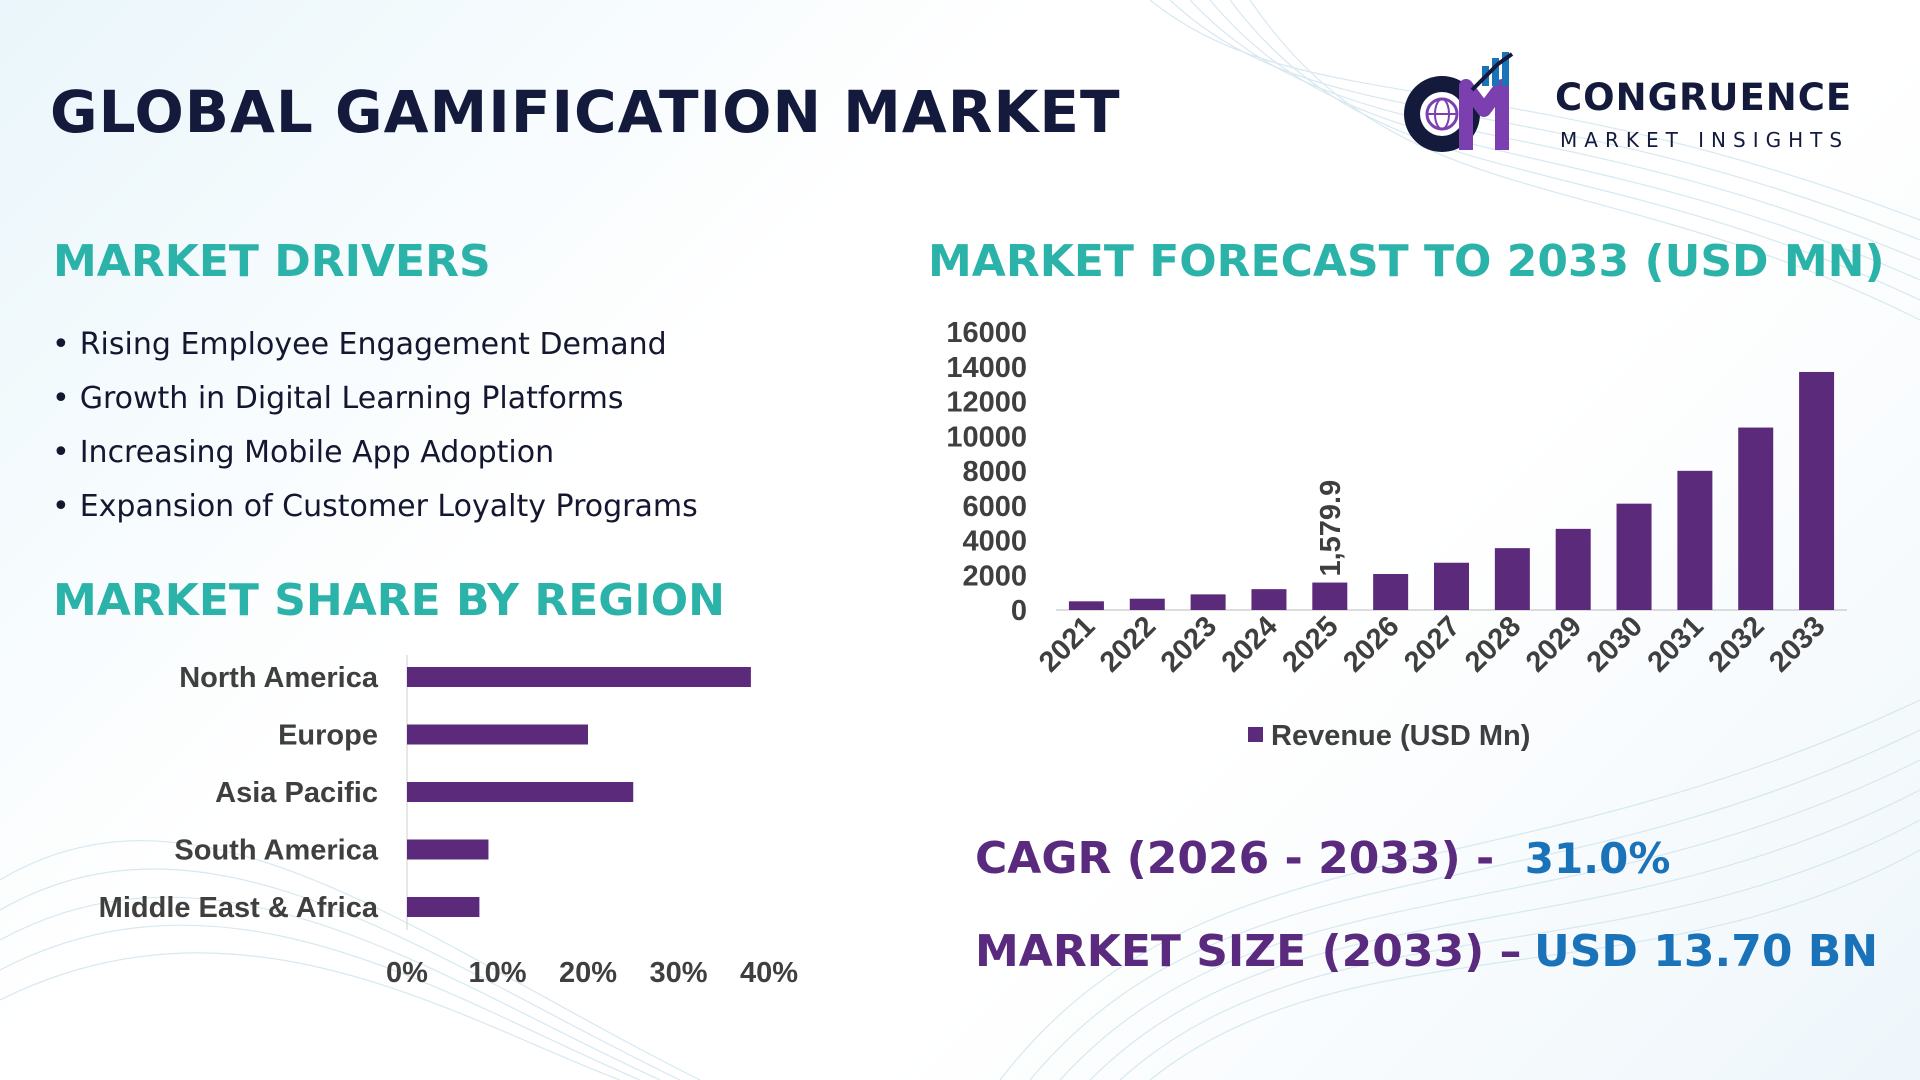 Image resolution: width=1920 pixels, height=1080 pixels. Describe the element at coordinates (1067, 644) in the screenshot. I see `forecast-x-tick: 2021` at that location.